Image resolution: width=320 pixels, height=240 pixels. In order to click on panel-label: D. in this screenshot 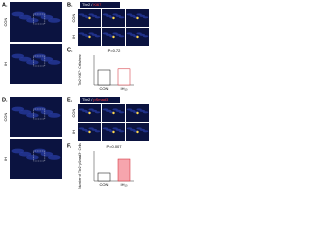, I will do `click(5, 100)`.